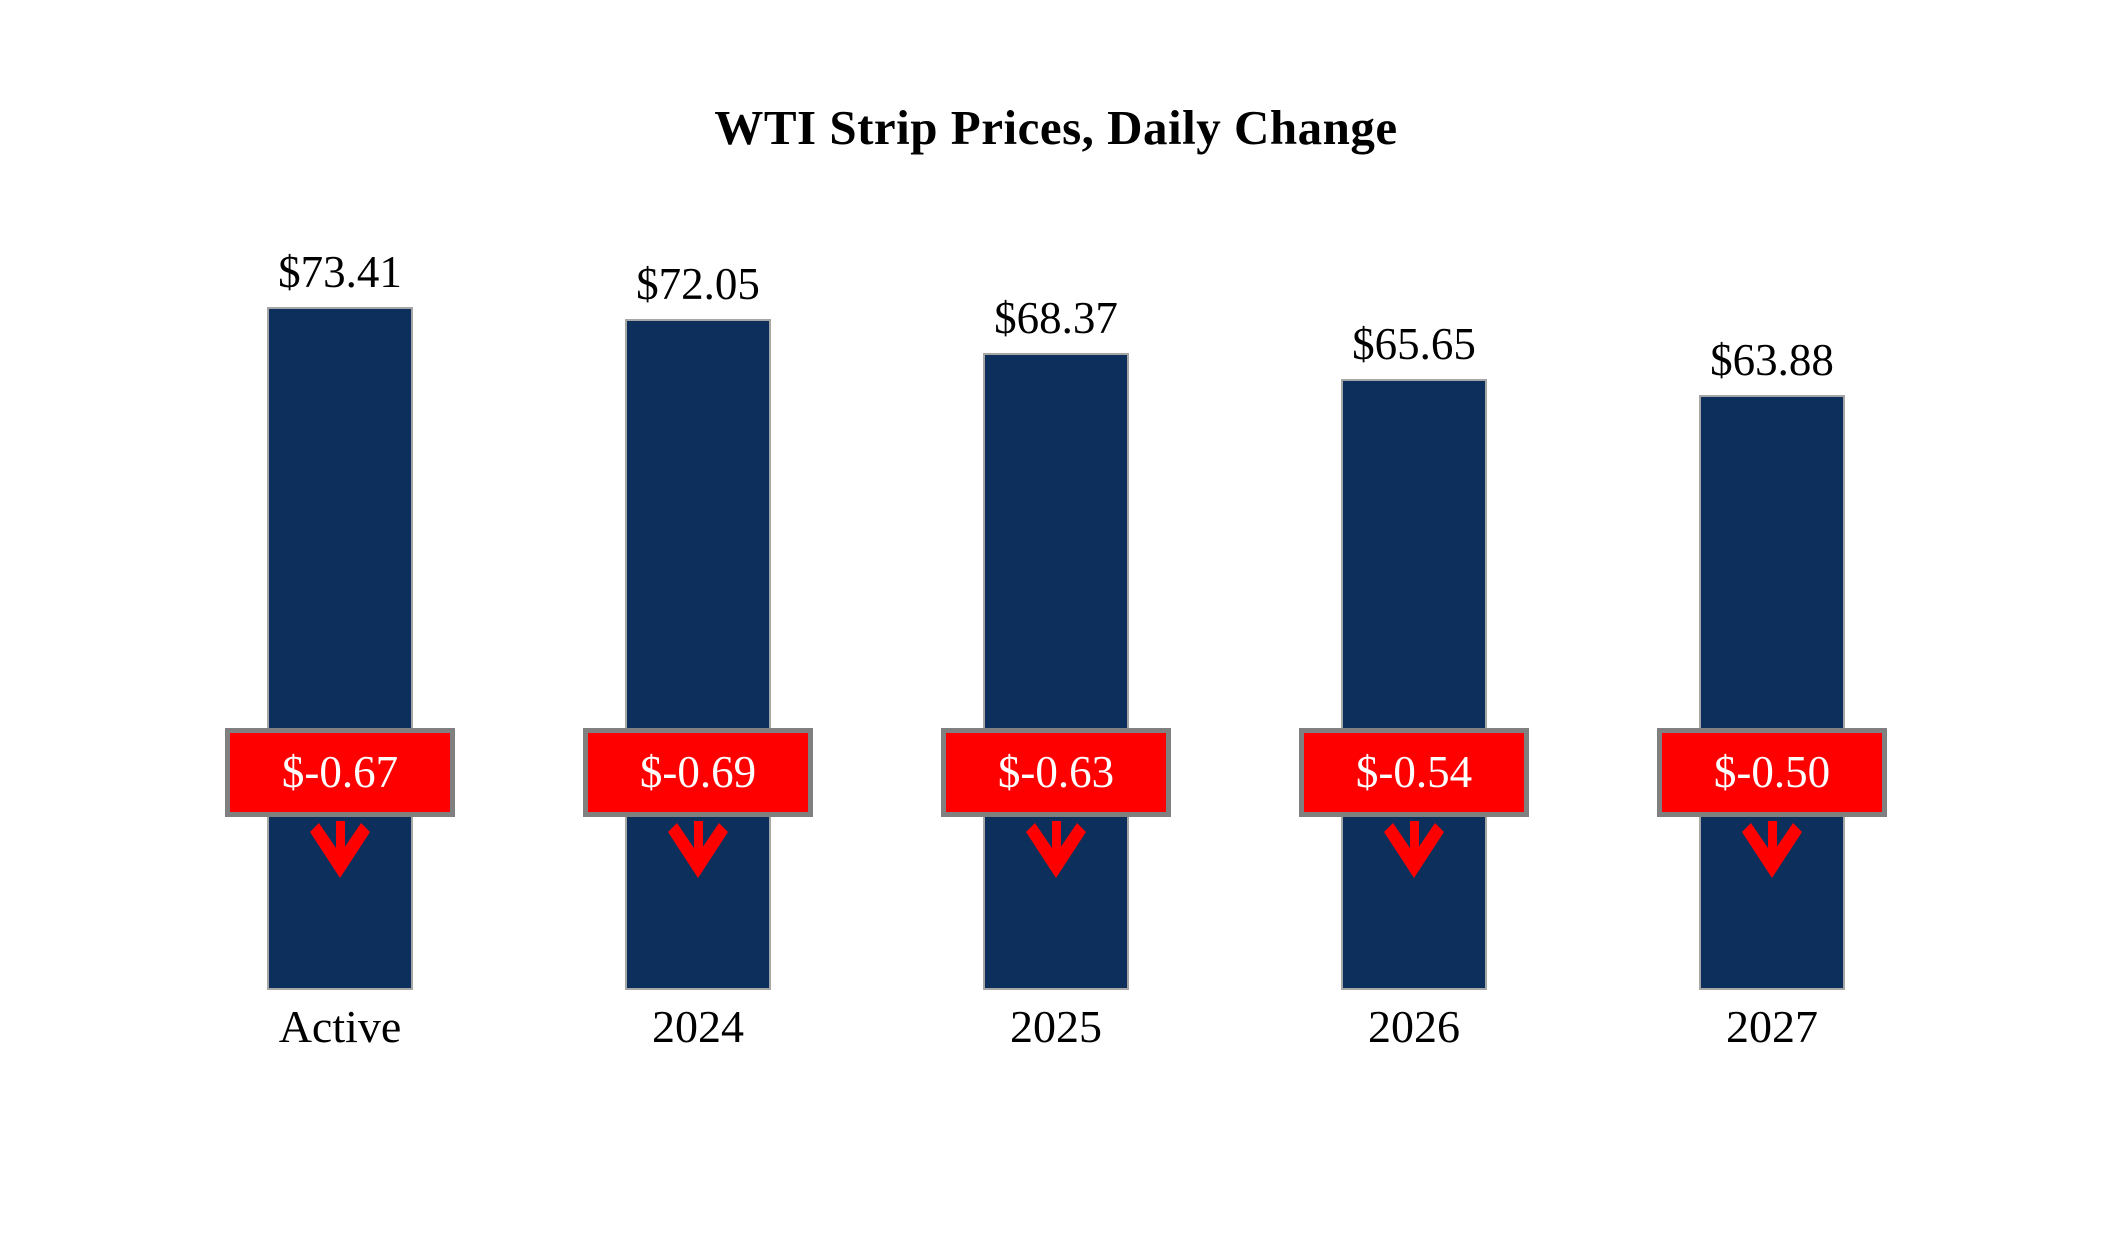  I want to click on bar-column: $68.37 $-0.63 2025, so click(1056, 615).